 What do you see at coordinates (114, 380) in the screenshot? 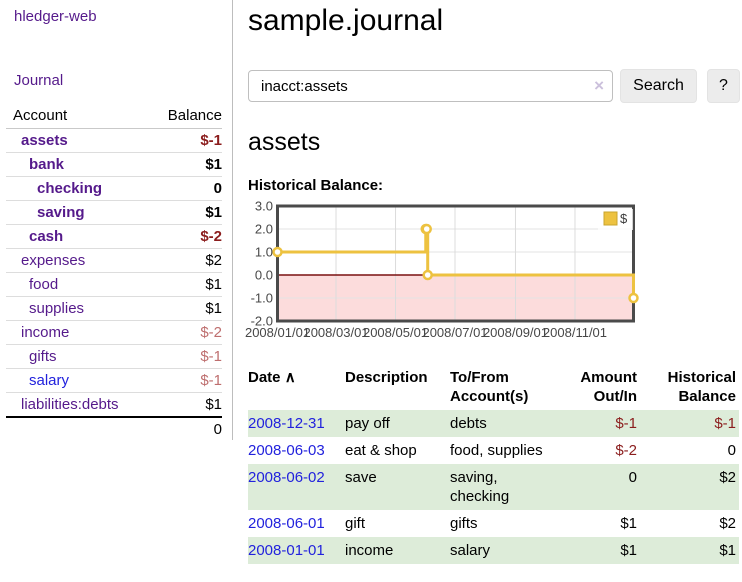
I see `account-row: salary $-1` at bounding box center [114, 380].